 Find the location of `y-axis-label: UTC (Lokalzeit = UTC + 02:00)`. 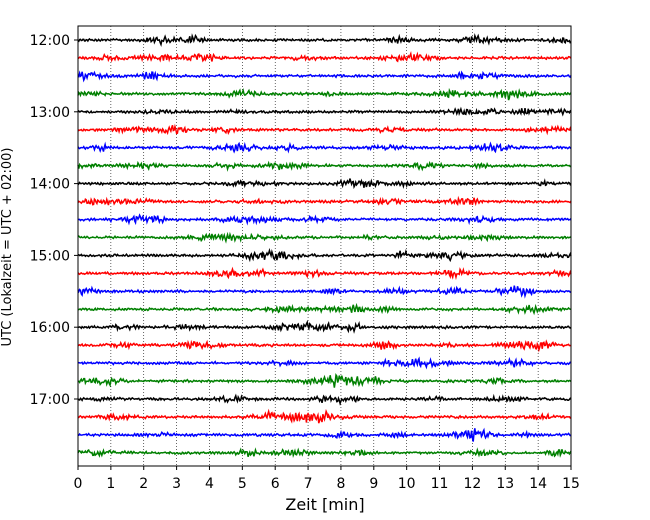

y-axis-label: UTC (Lokalzeit = UTC + 02:00) is located at coordinates (7, 247).